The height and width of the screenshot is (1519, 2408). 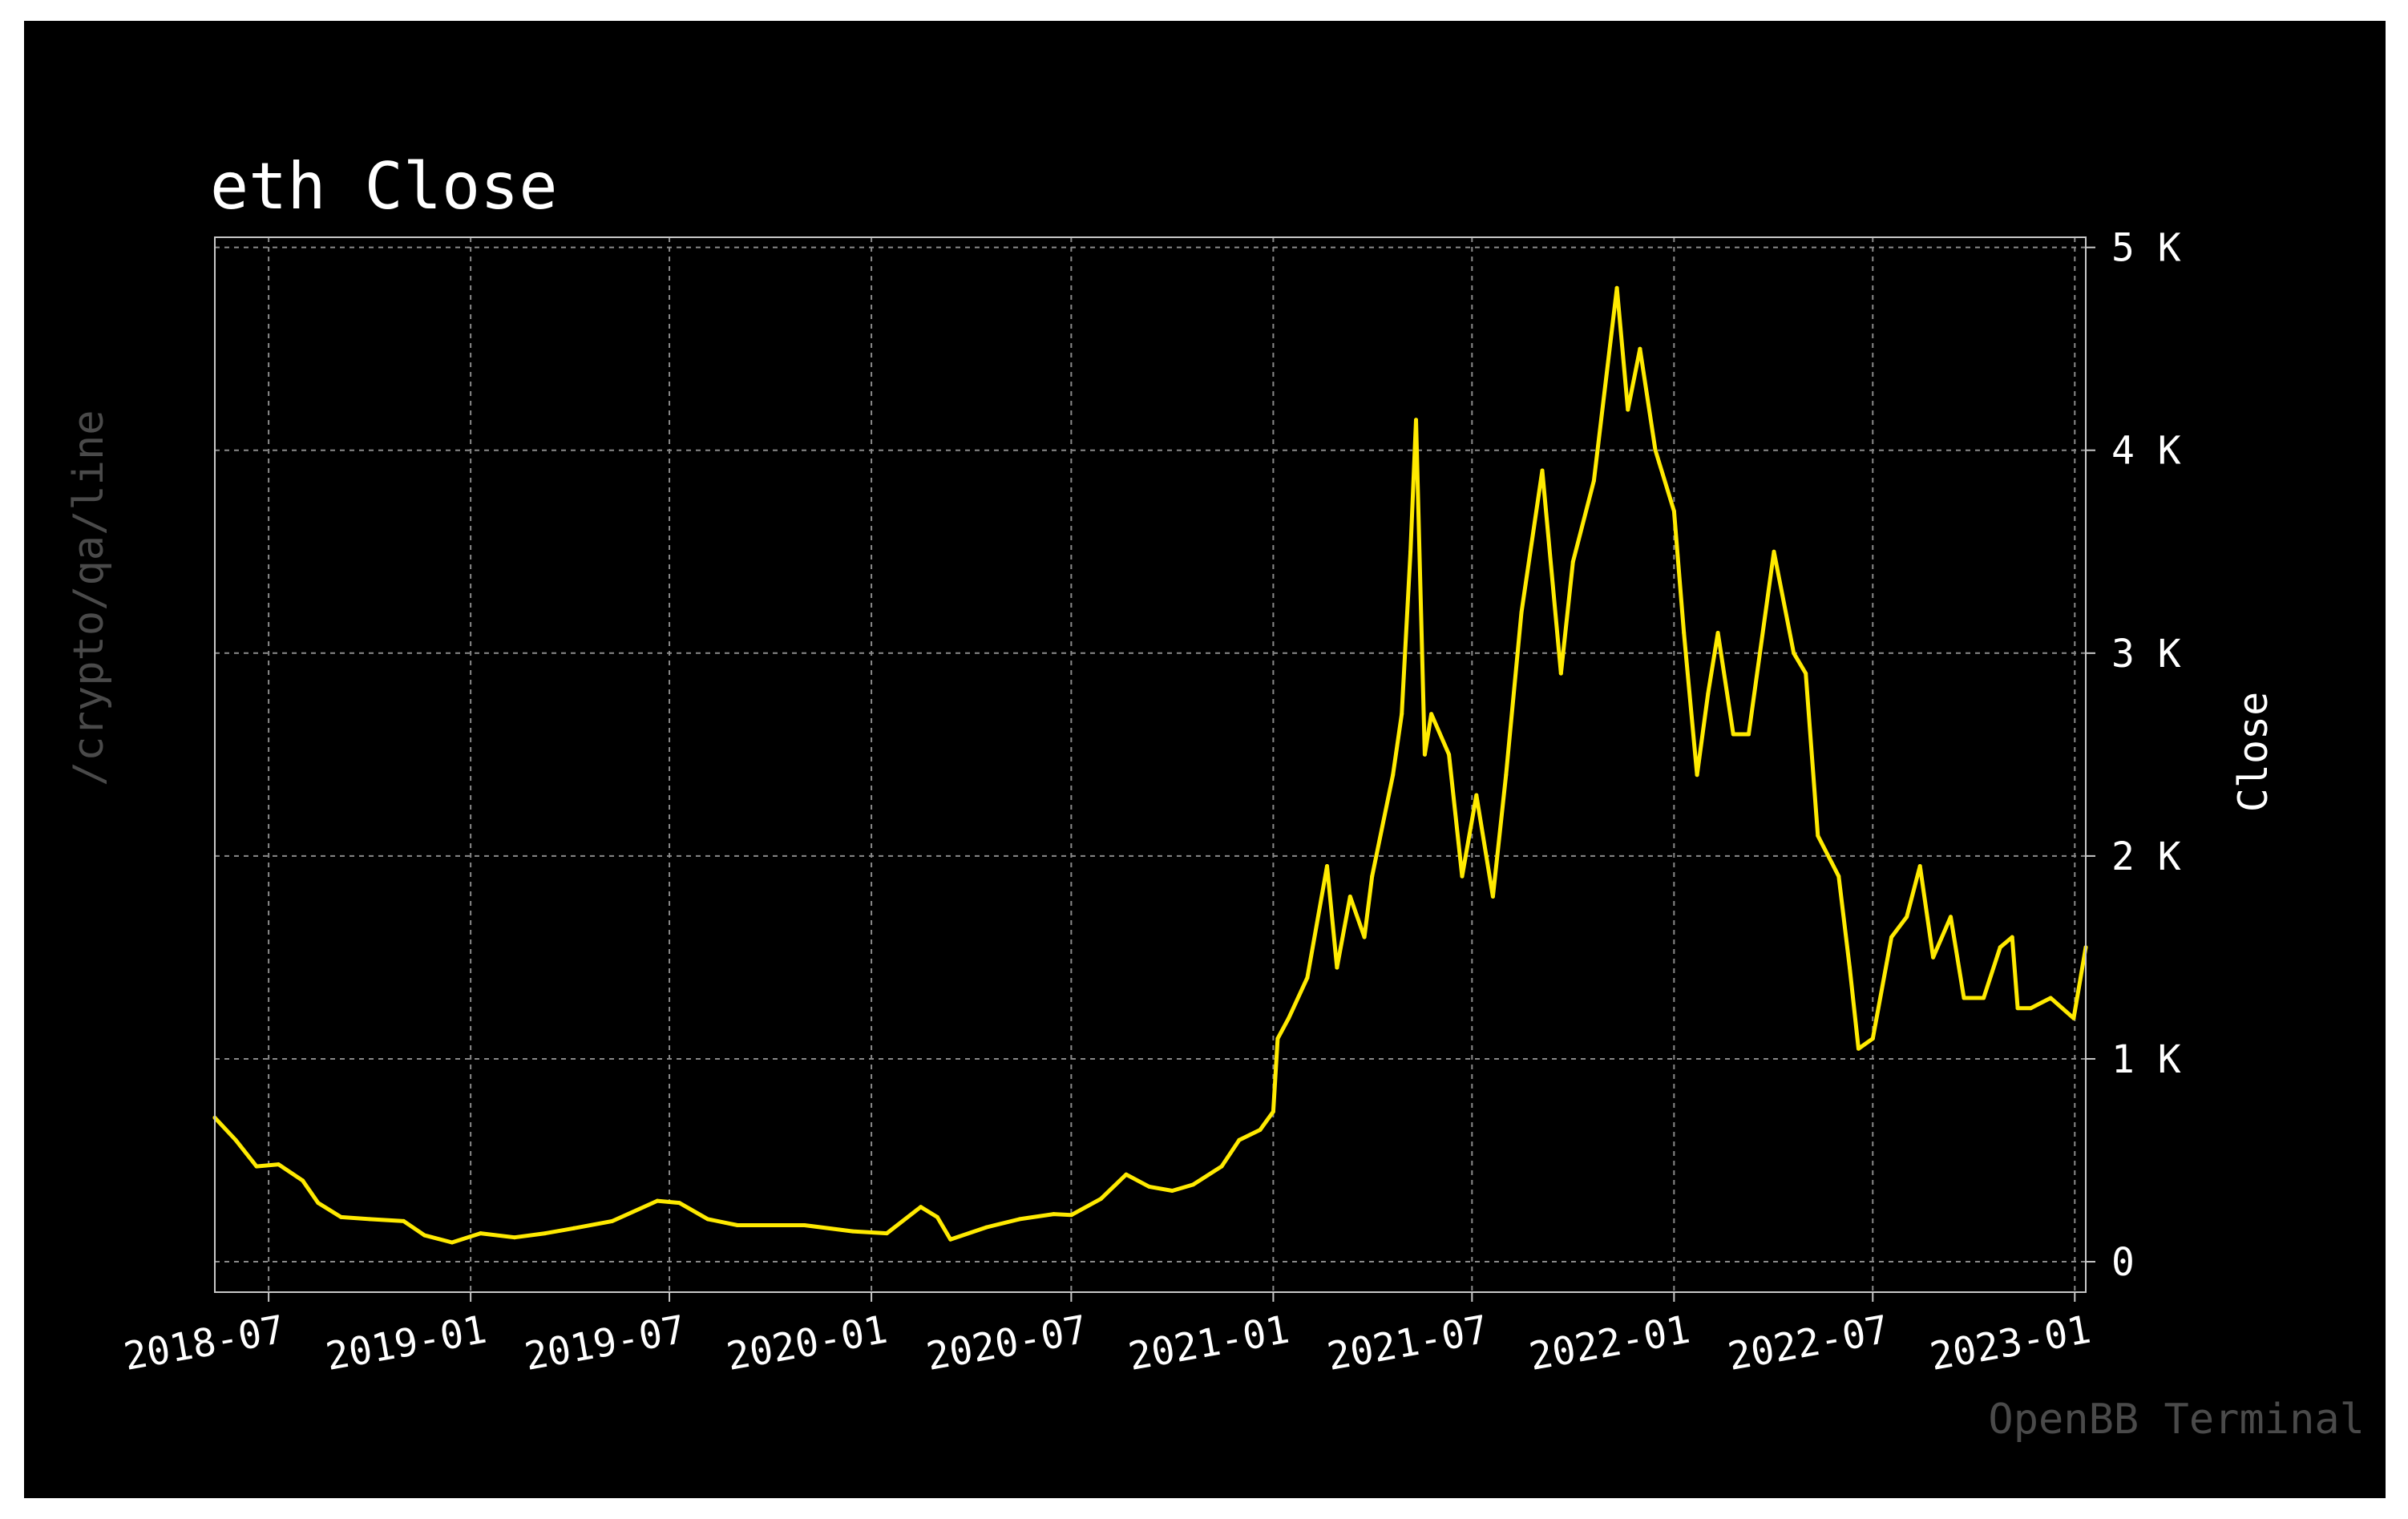 What do you see at coordinates (1808, 1343) in the screenshot?
I see `x-tick-label: 2022-07` at bounding box center [1808, 1343].